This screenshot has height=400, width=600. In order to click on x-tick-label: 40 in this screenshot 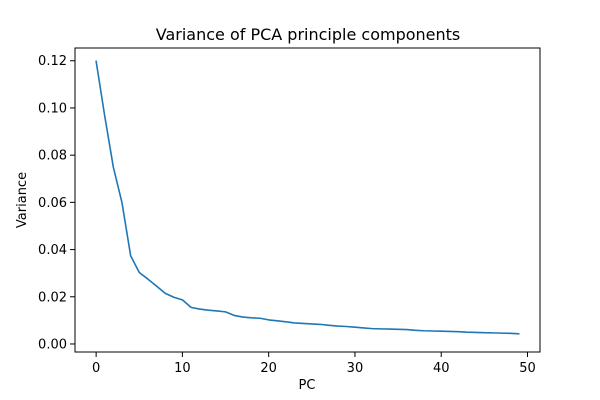, I will do `click(441, 368)`.